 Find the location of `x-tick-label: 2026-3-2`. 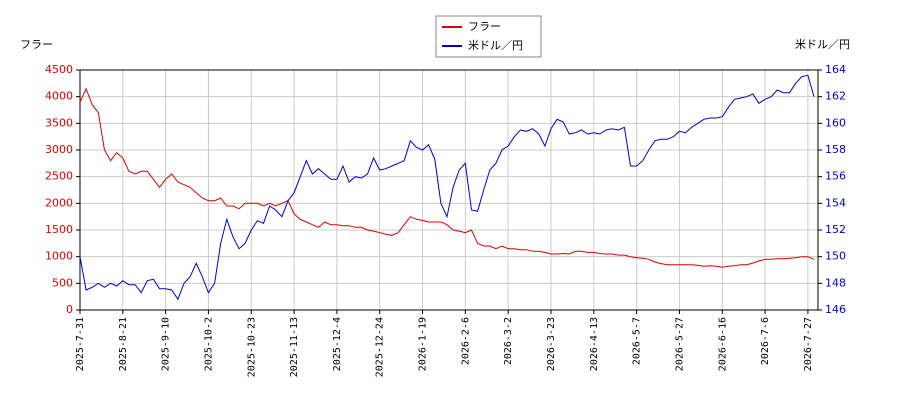

x-tick-label: 2026-3-2 is located at coordinates (508, 341).